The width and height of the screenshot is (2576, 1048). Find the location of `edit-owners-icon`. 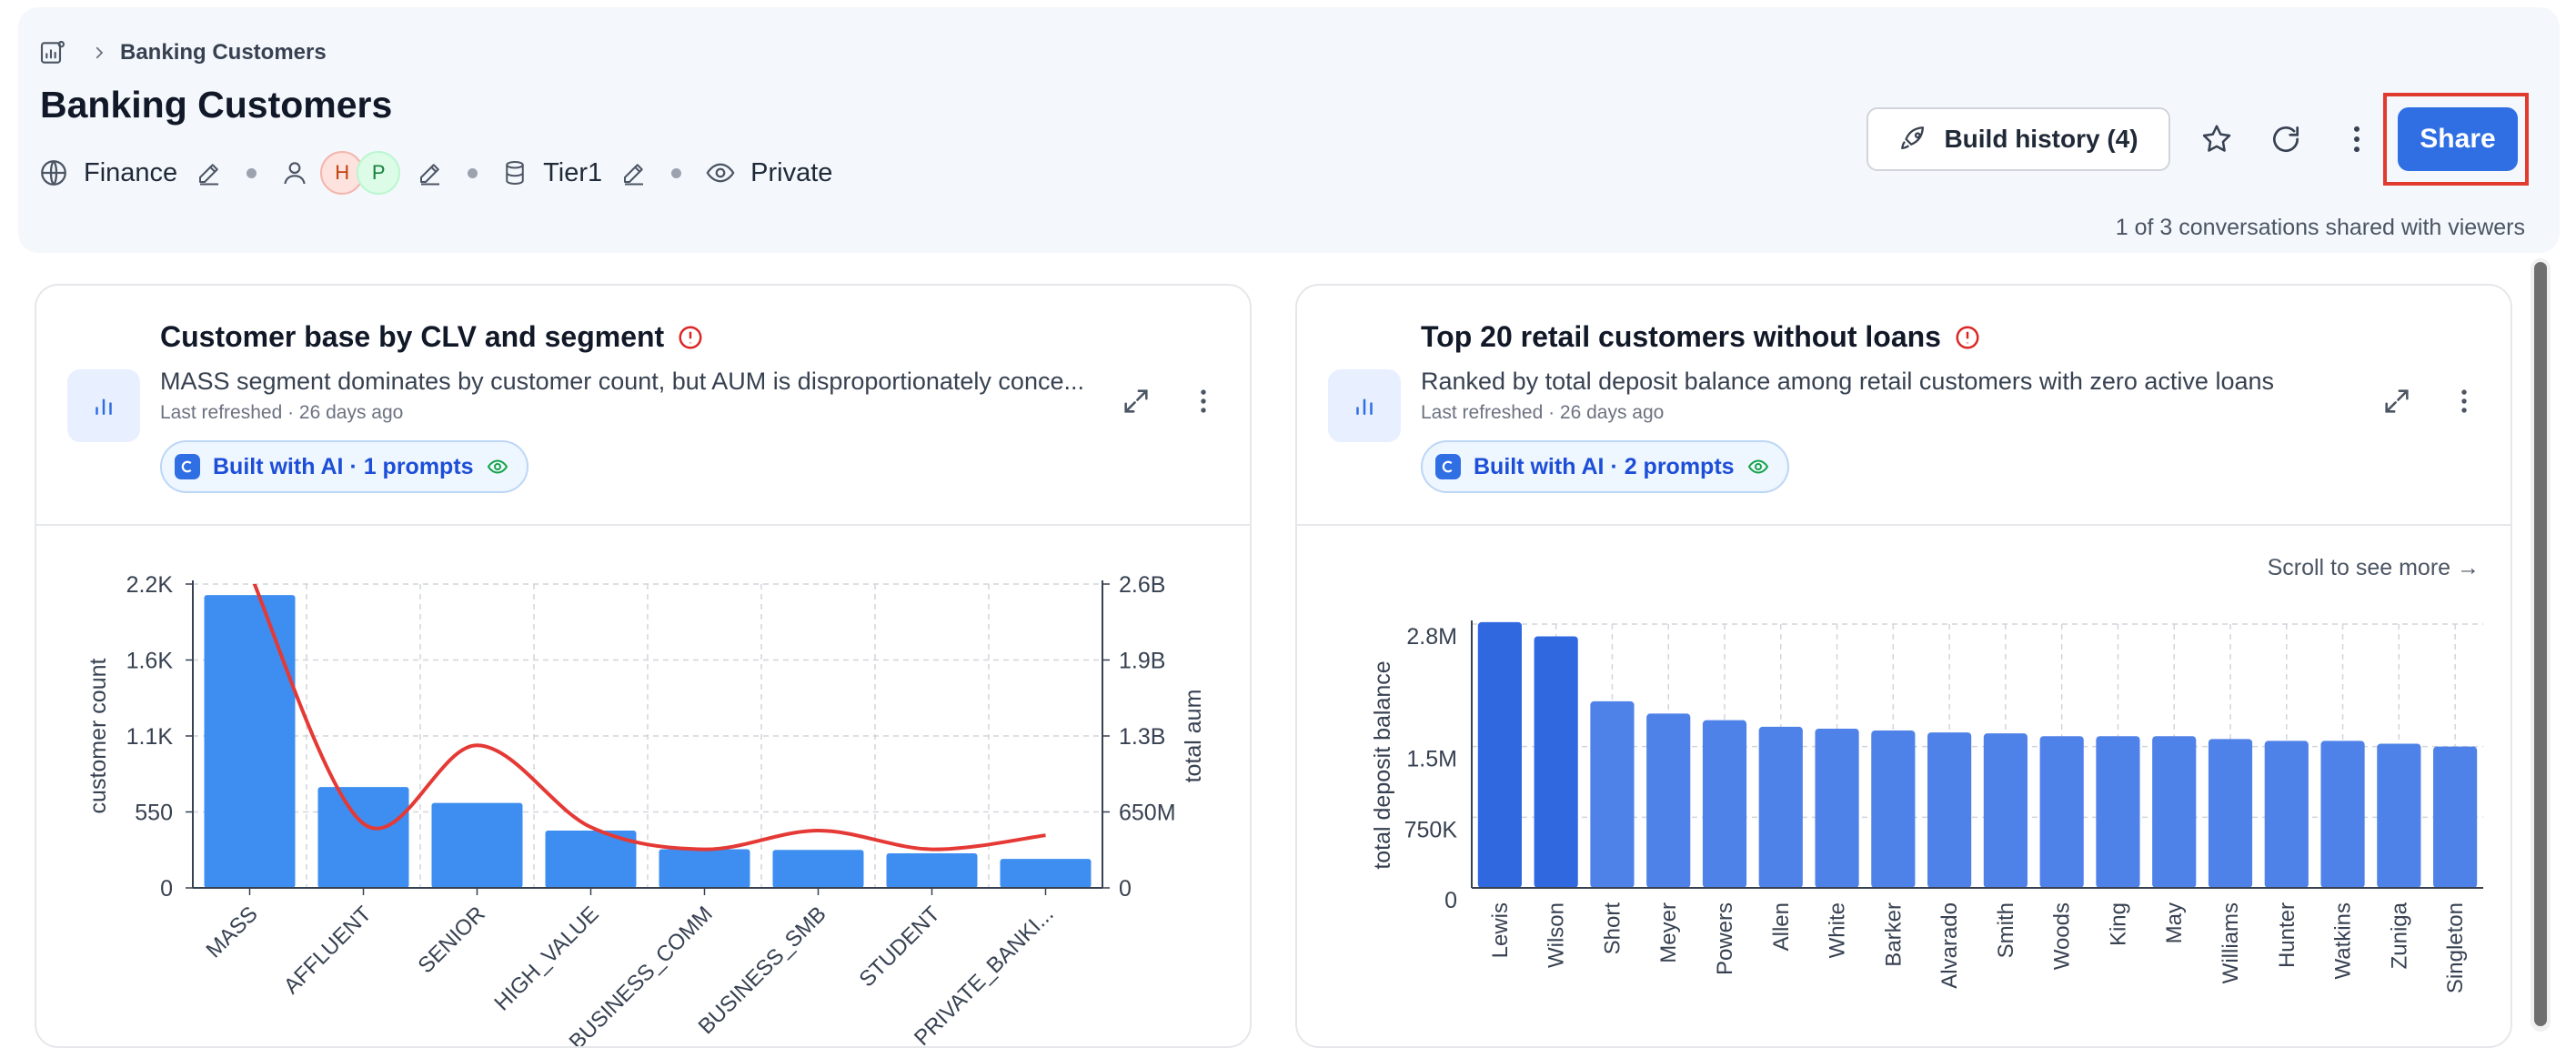

edit-owners-icon is located at coordinates (430, 172).